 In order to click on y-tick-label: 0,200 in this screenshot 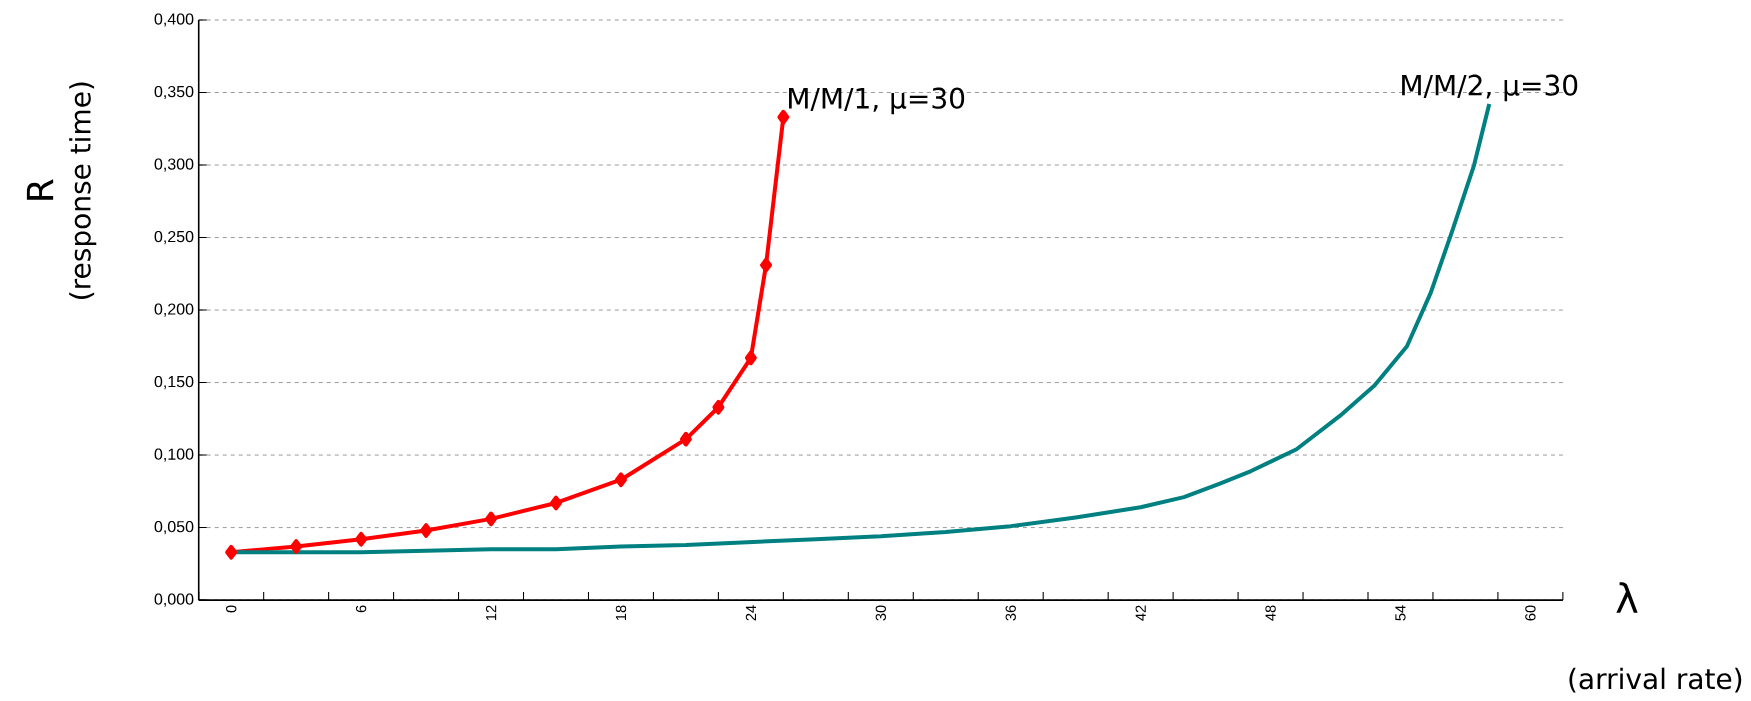, I will do `click(174, 310)`.